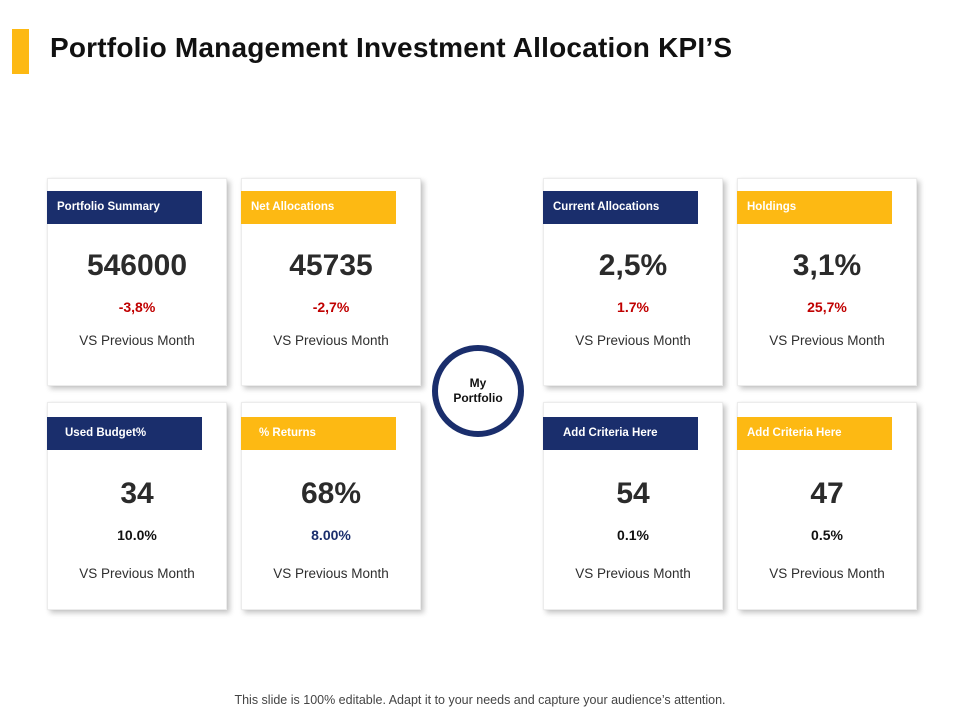 This screenshot has width=960, height=720. Describe the element at coordinates (331, 493) in the screenshot. I see `card-value: 68%` at that location.